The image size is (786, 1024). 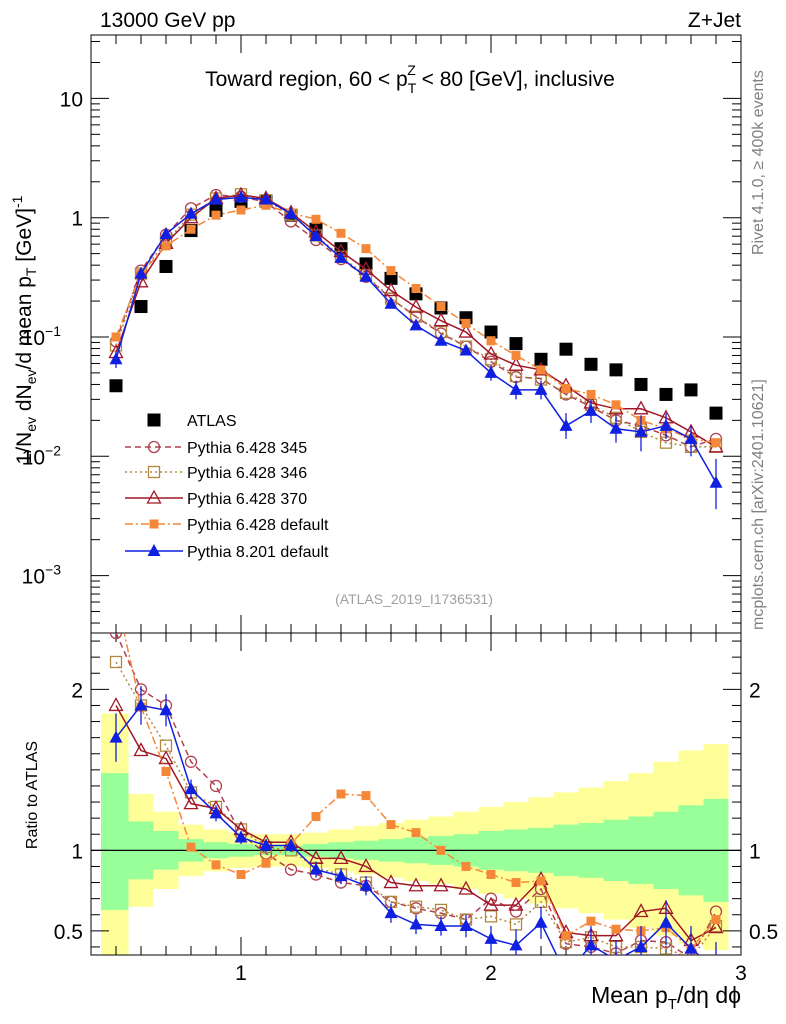 What do you see at coordinates (763, 932) in the screenshot?
I see `ratio-y-tick-label-right: 0.5` at bounding box center [763, 932].